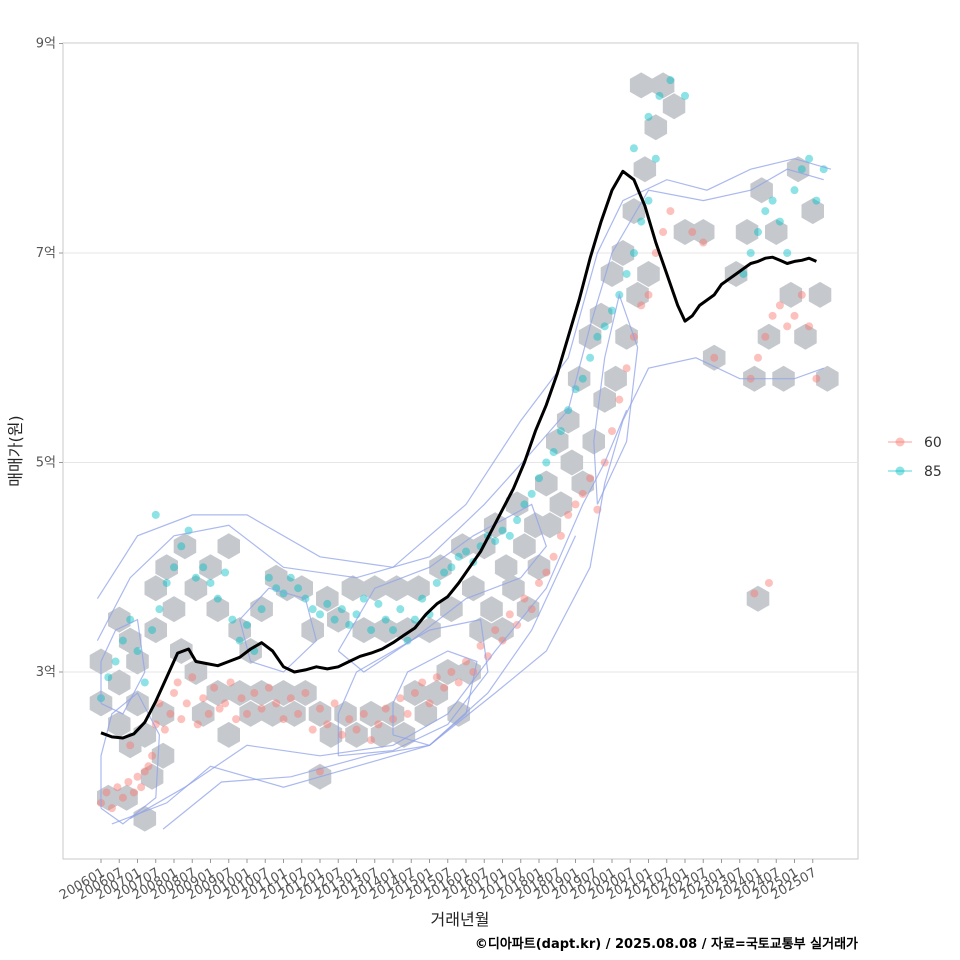 Image resolution: width=960 pixels, height=960 pixels. What do you see at coordinates (933, 472) in the screenshot?
I see `legend-label-85: 85` at bounding box center [933, 472].